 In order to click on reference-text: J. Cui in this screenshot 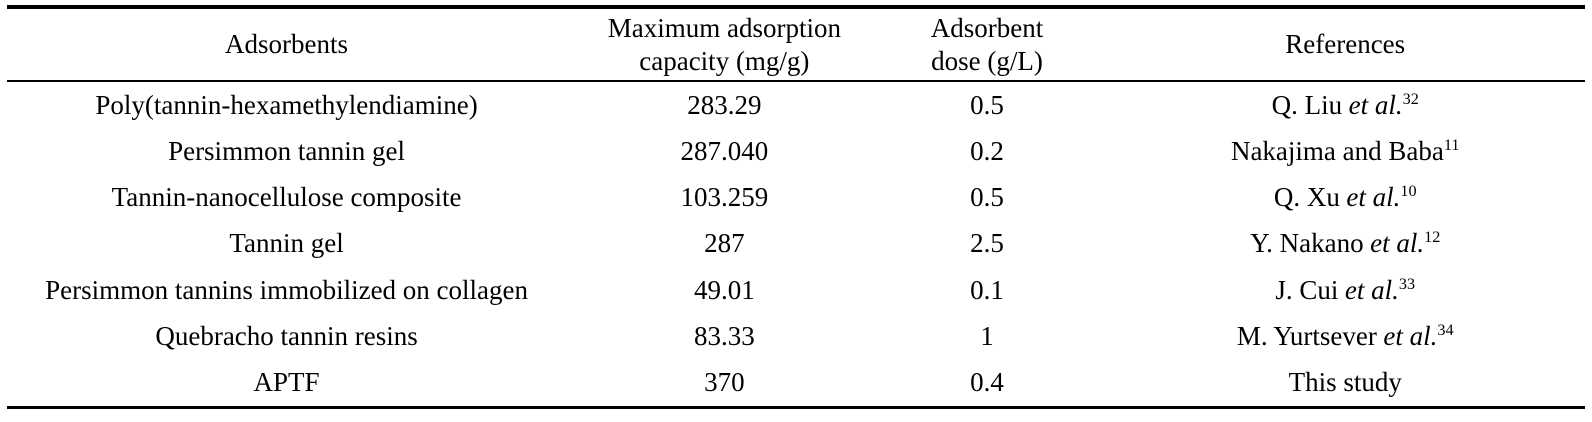, I will do `click(1307, 289)`.